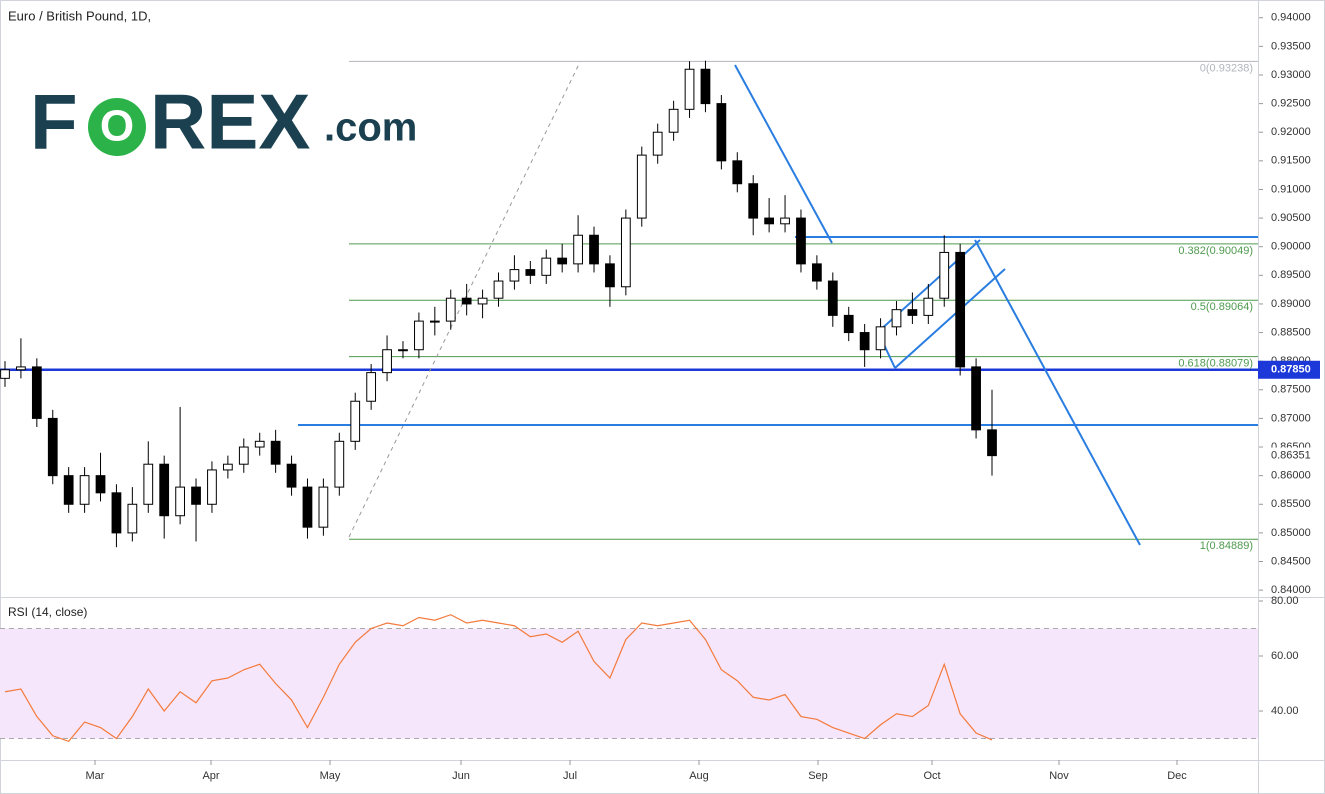 The height and width of the screenshot is (794, 1325). I want to click on rsi-band, so click(629, 683).